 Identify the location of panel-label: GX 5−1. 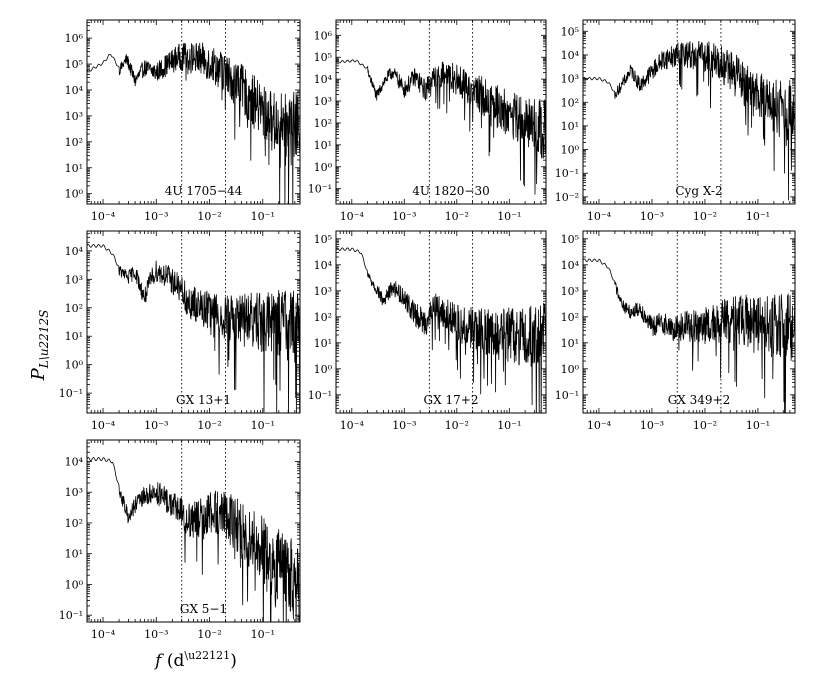
(203, 609).